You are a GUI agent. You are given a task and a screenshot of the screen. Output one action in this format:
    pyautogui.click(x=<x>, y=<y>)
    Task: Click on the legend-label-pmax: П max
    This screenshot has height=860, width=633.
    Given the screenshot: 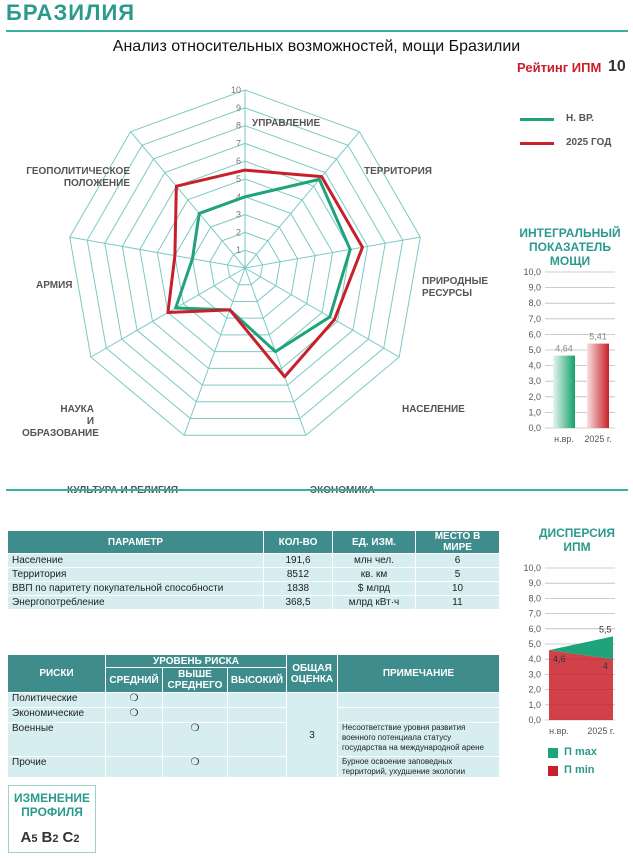 What is the action you would take?
    pyautogui.click(x=580, y=752)
    